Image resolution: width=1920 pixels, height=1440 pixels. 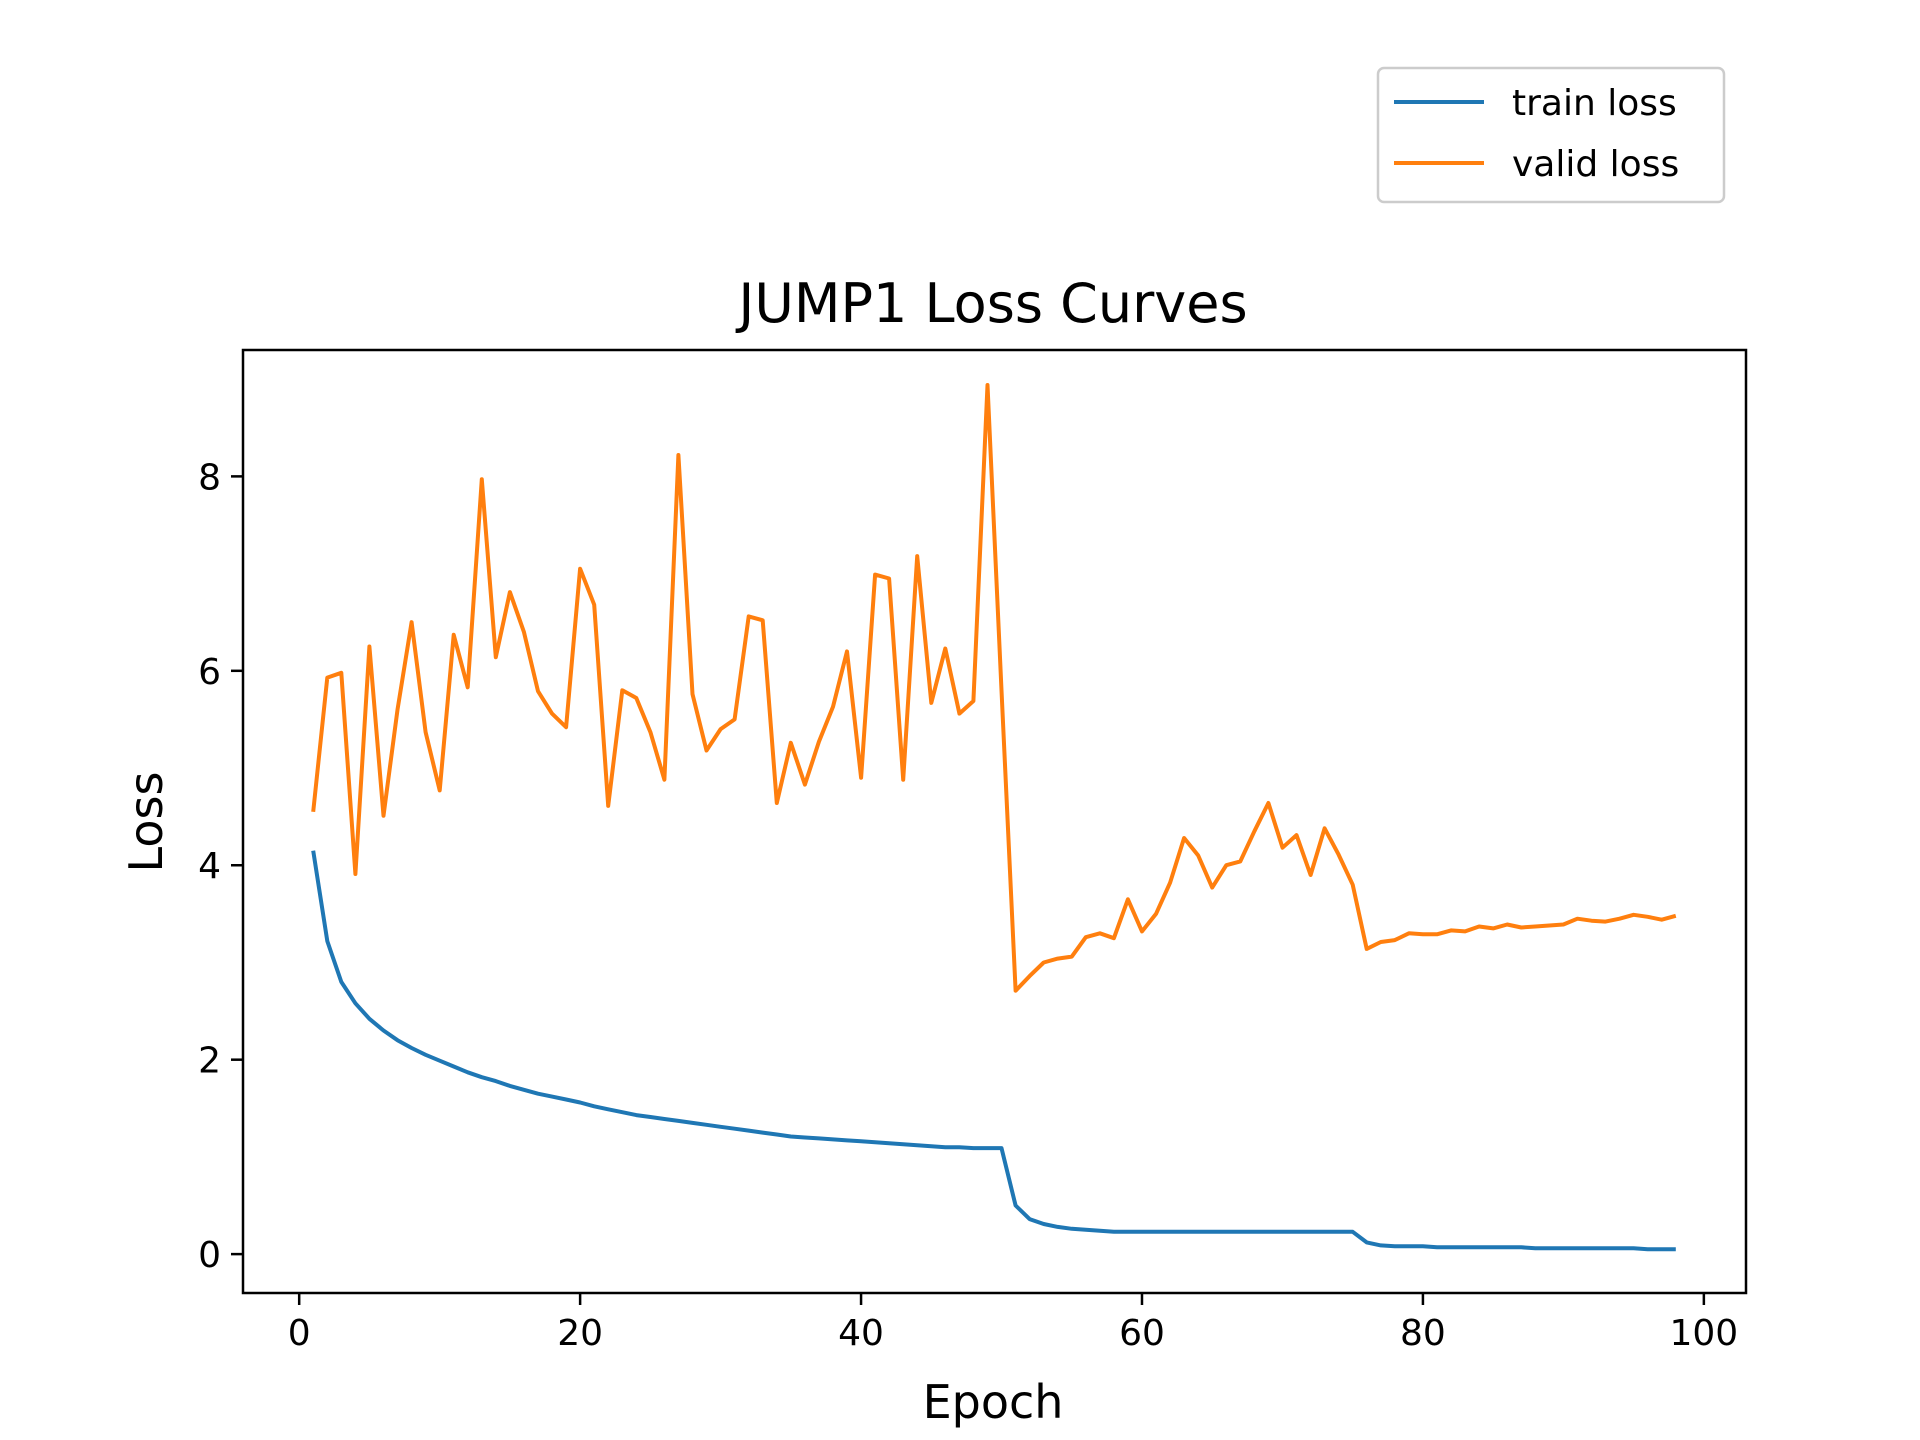 I want to click on chart-title: JUMP1 Loss Curves, so click(x=991, y=303).